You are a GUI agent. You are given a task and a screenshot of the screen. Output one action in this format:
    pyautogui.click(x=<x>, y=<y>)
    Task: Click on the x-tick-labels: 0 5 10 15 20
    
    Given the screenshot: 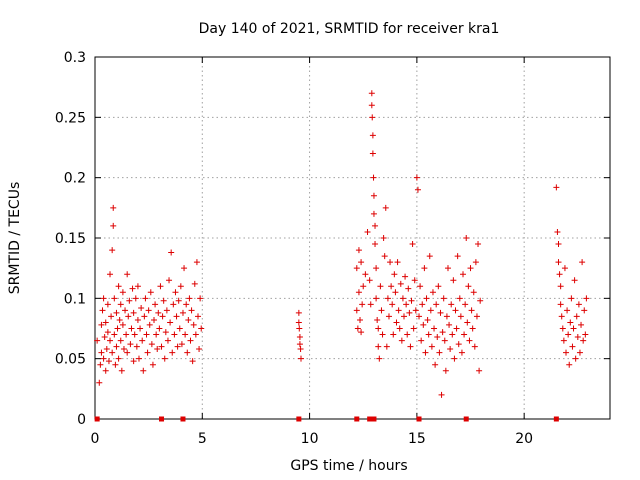 What is the action you would take?
    pyautogui.click(x=312, y=439)
    